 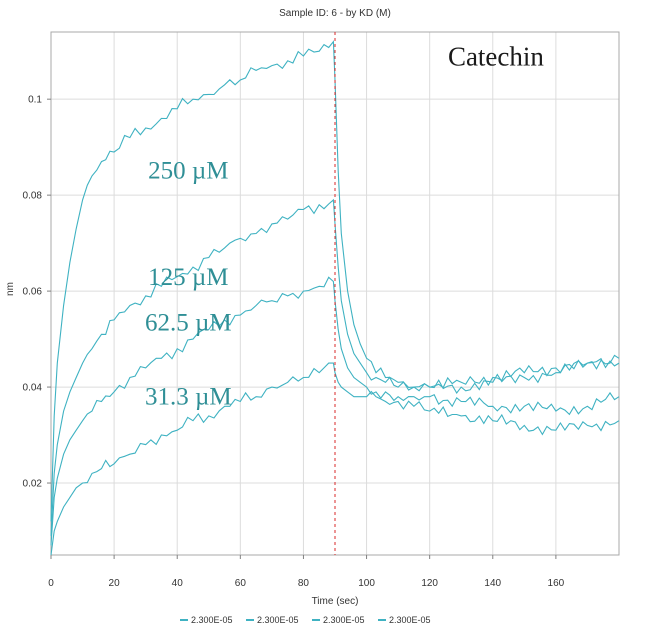 I want to click on x-tick-label: 80, so click(x=304, y=583).